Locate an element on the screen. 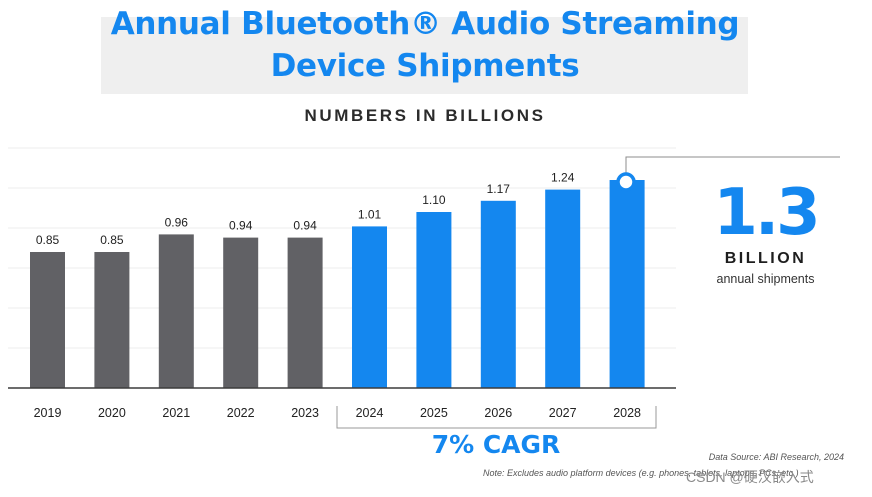 This screenshot has height=497, width=872. tick-label-2024: 2024 is located at coordinates (370, 413).